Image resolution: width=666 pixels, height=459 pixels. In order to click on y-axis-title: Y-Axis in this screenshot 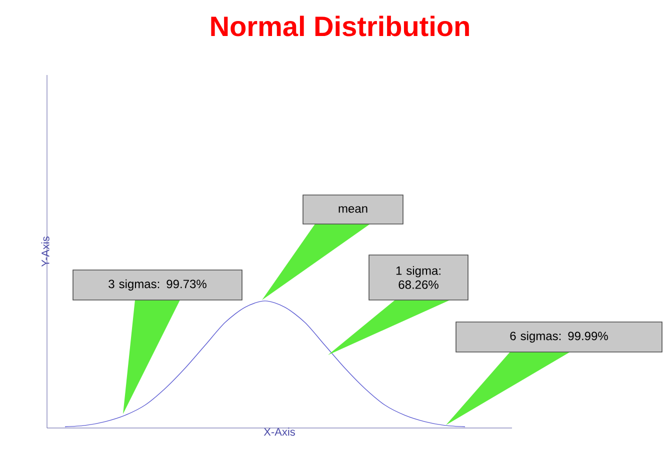, I will do `click(45, 251)`.